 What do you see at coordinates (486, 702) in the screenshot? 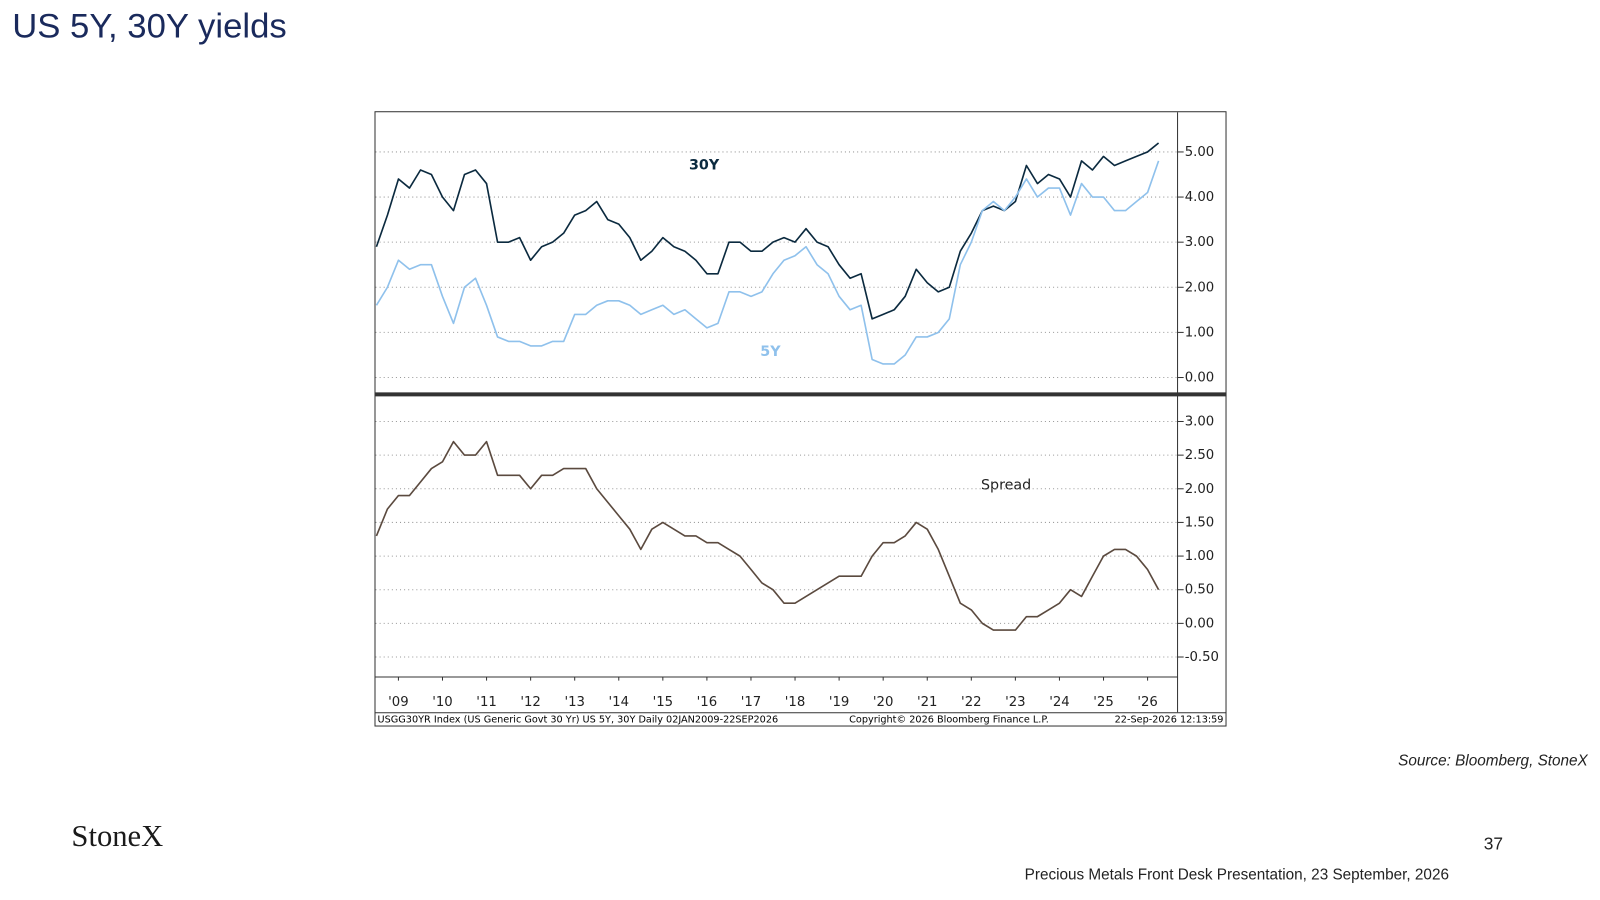
I see `x-tick-label: '11` at bounding box center [486, 702].